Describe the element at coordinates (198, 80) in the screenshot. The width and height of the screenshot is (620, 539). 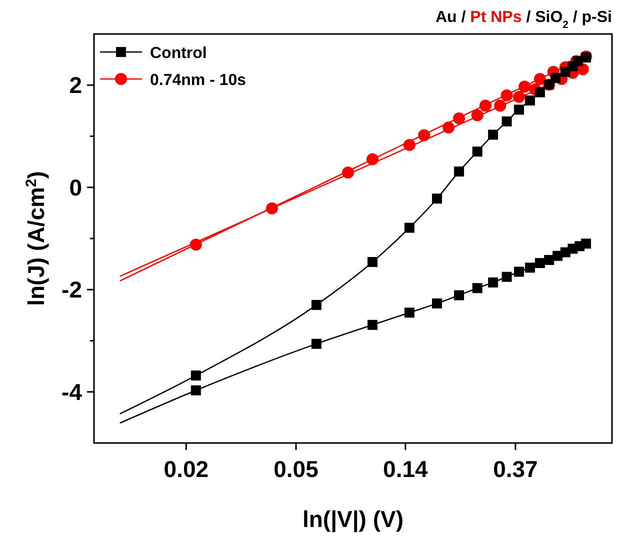
I see `legend-label: 0.74nm - 10s` at that location.